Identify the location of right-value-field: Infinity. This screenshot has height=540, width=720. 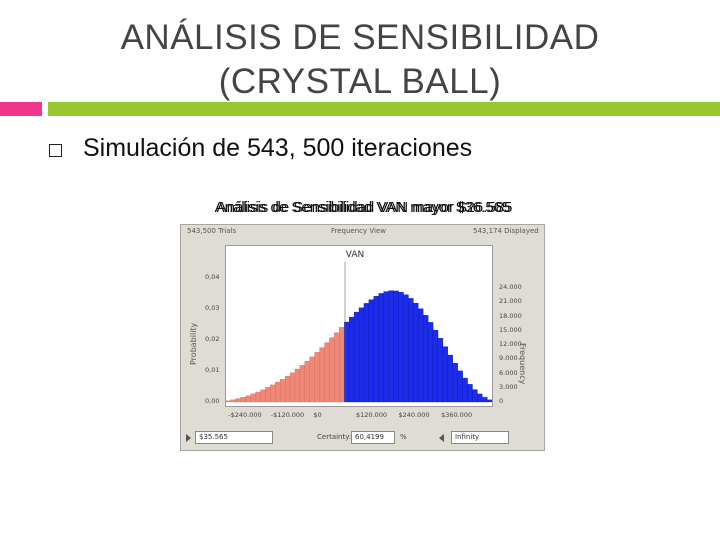
(480, 437).